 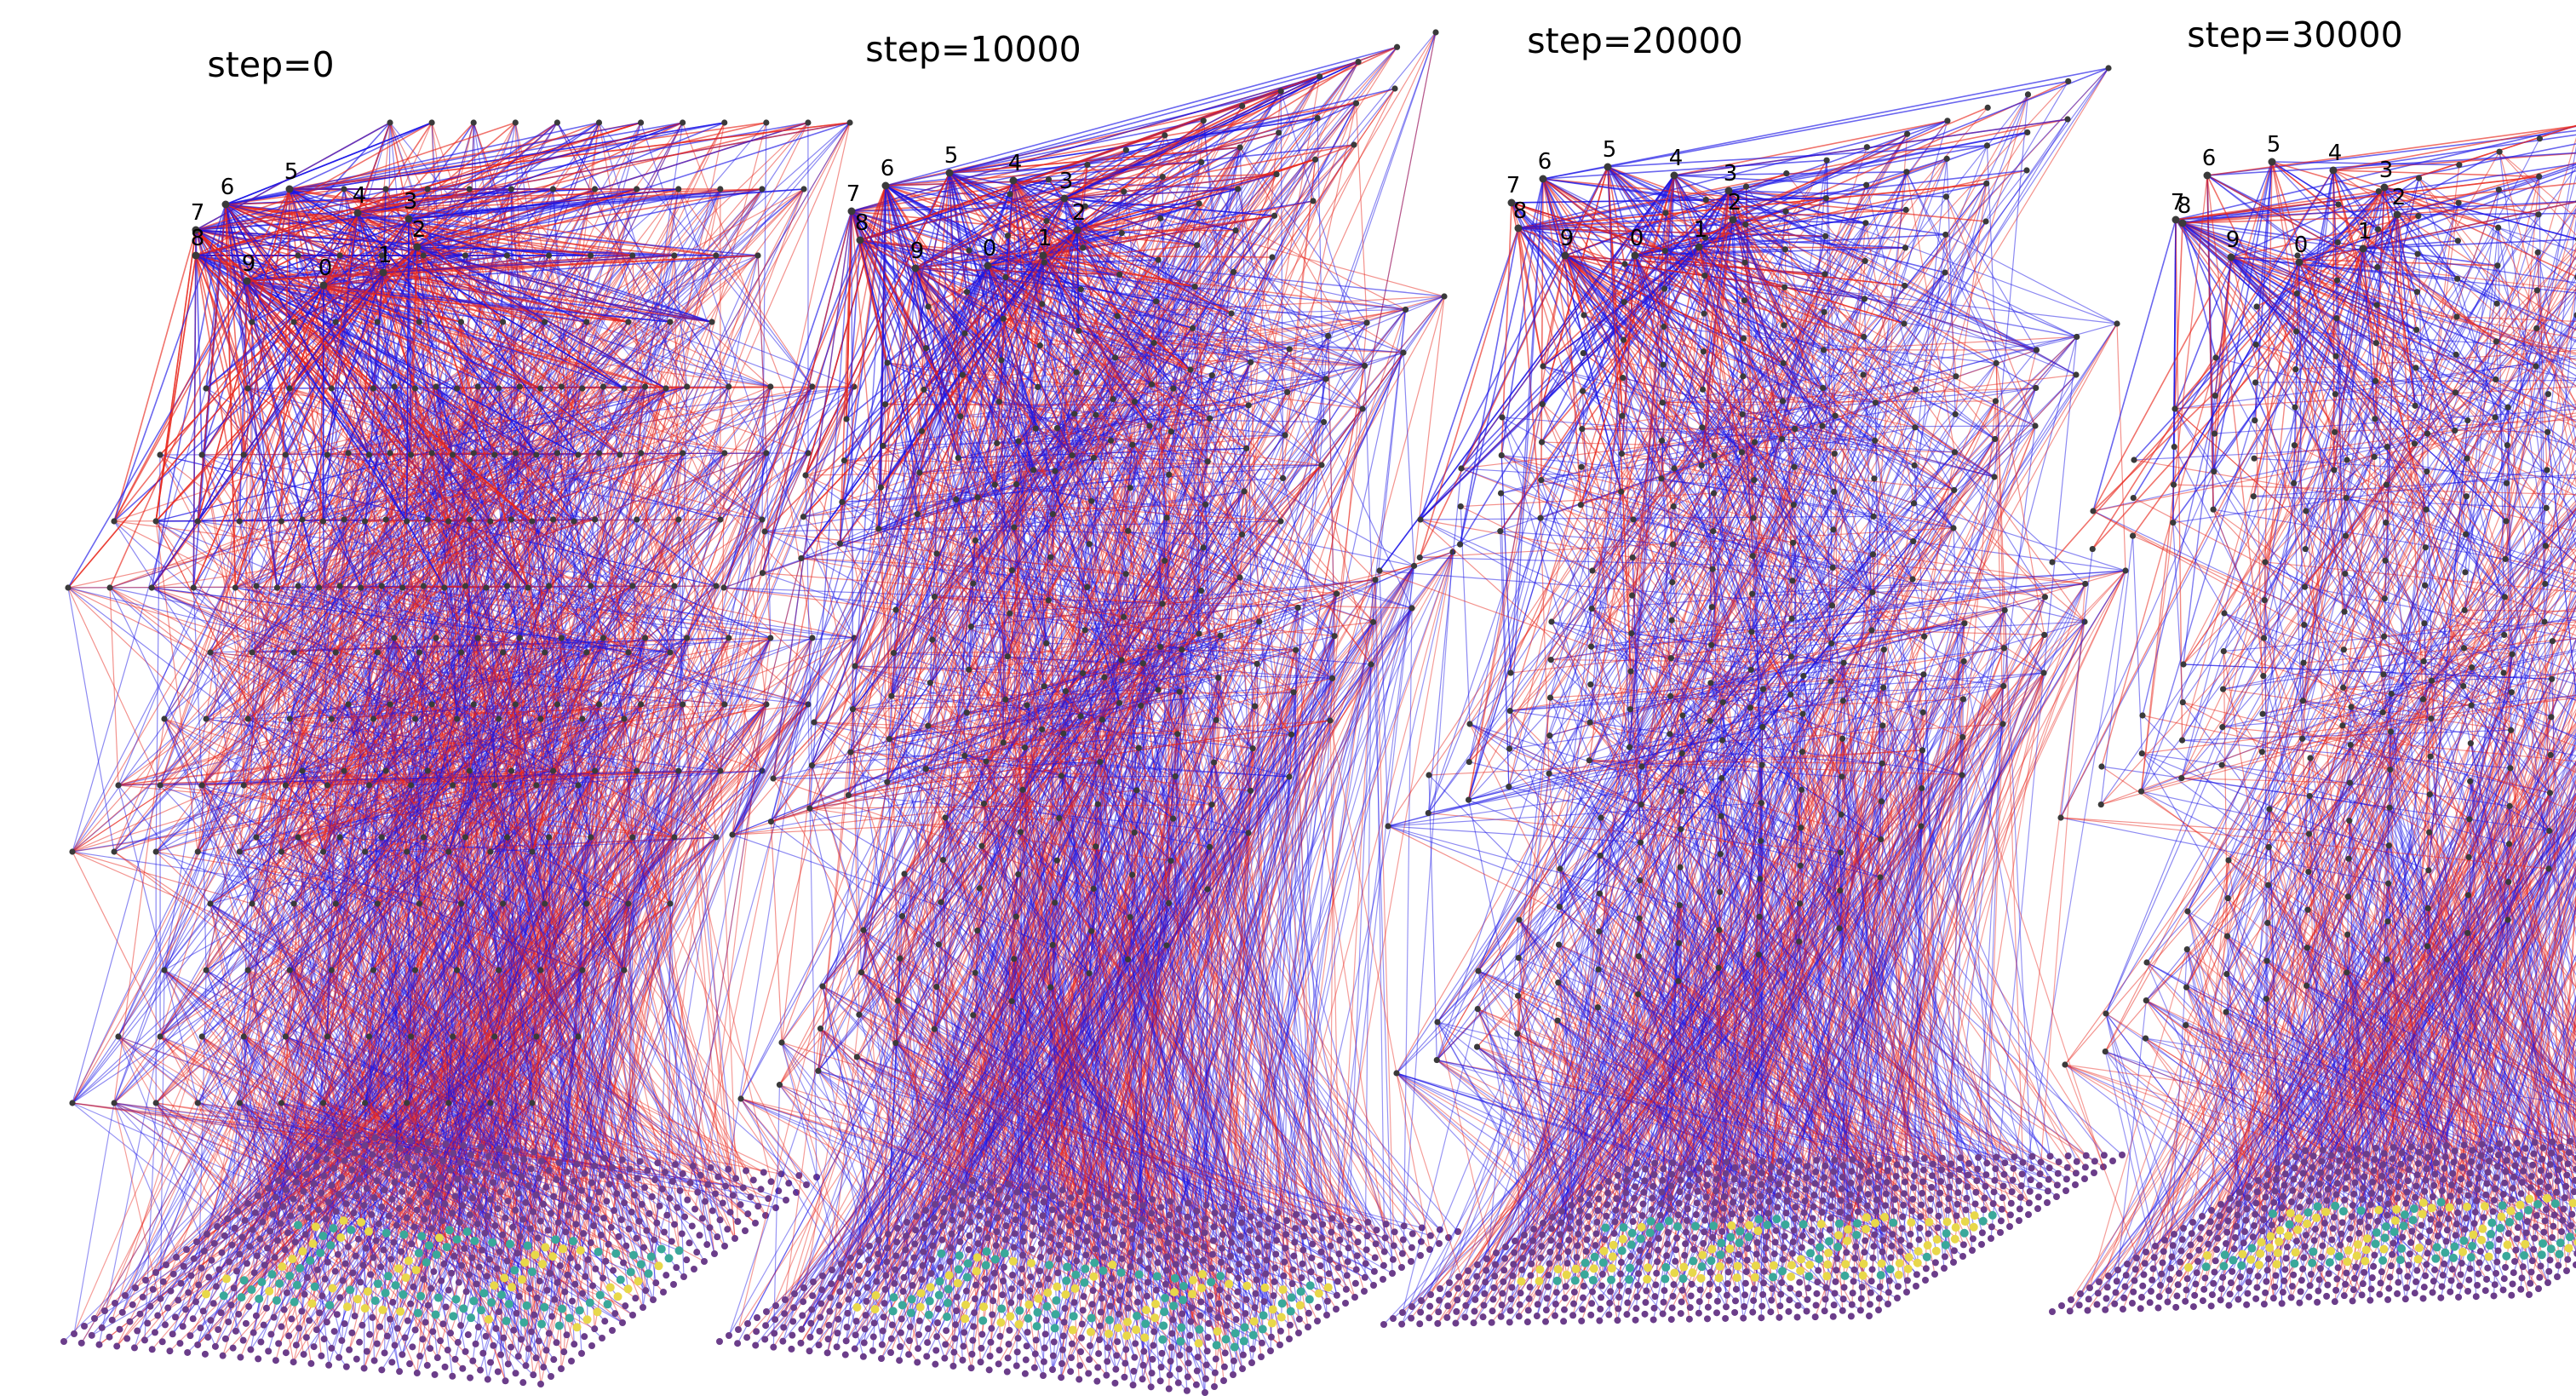 I want to click on output-label: 6, so click(x=228, y=187).